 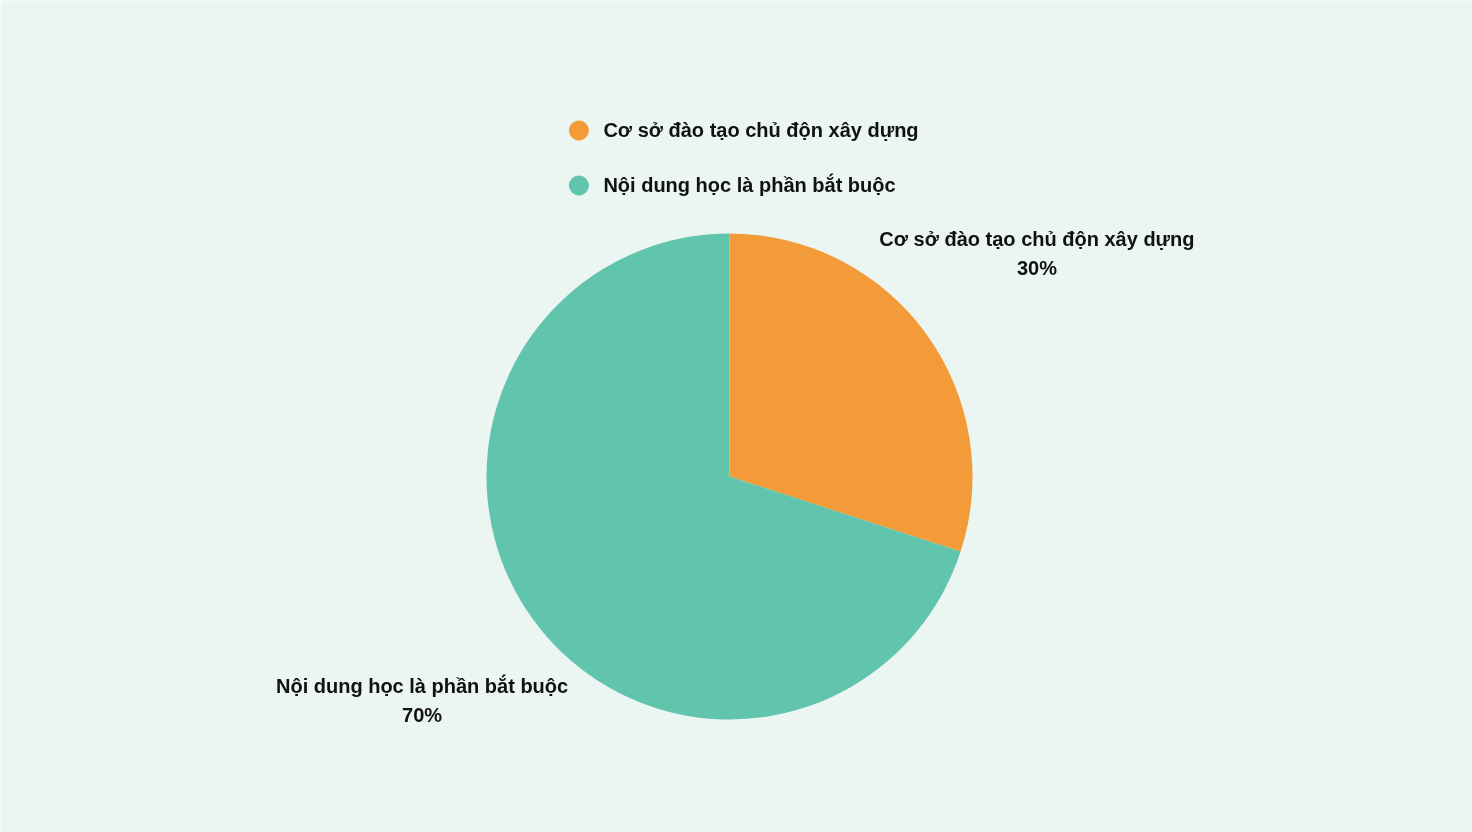 I want to click on legend-label: Nội dung học là phần bắt buộc, so click(x=749, y=185).